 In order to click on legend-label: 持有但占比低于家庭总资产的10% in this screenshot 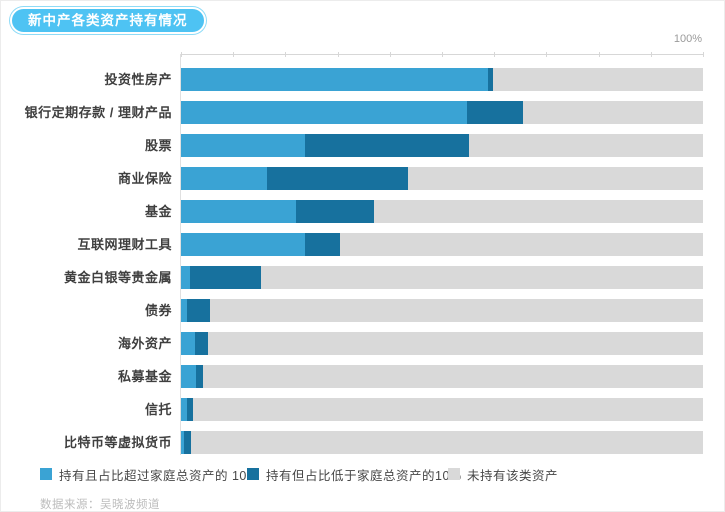, I will do `click(364, 475)`.